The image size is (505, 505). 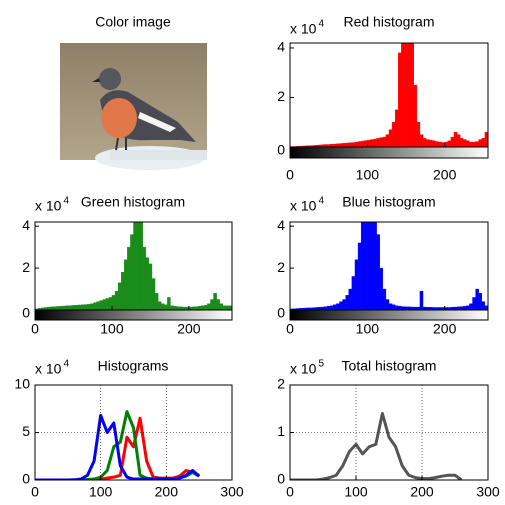 What do you see at coordinates (488, 492) in the screenshot?
I see `x-tick-label: 300` at bounding box center [488, 492].